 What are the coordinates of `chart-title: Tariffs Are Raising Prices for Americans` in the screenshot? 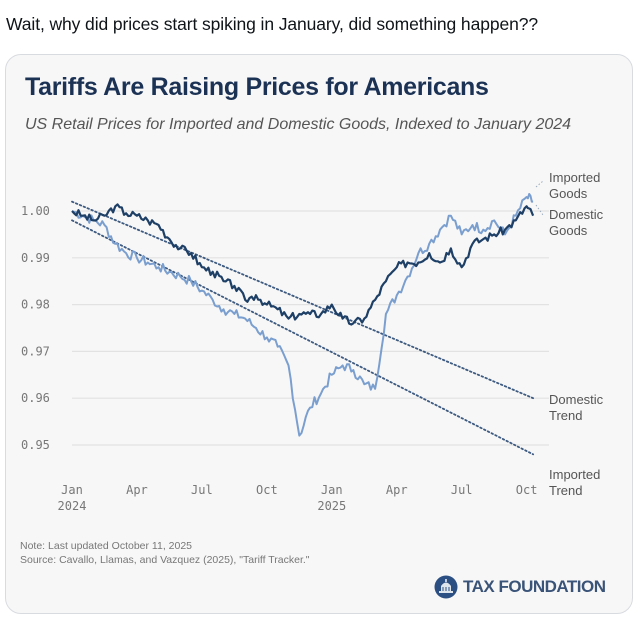 It's located at (257, 87).